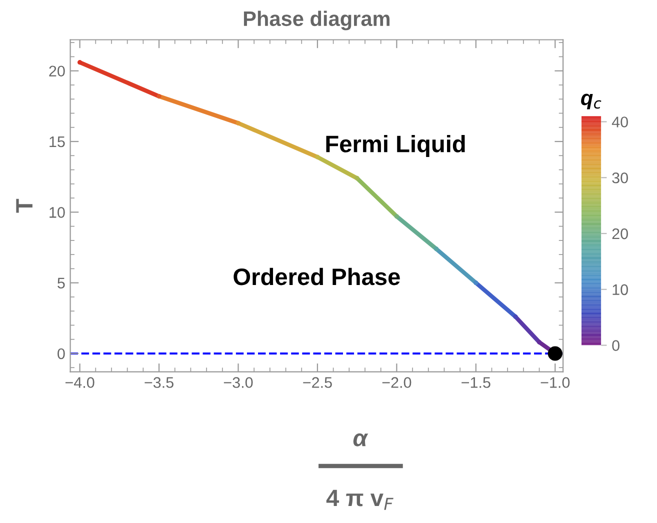  What do you see at coordinates (616, 345) in the screenshot?
I see `color-bar-label: 0` at bounding box center [616, 345].